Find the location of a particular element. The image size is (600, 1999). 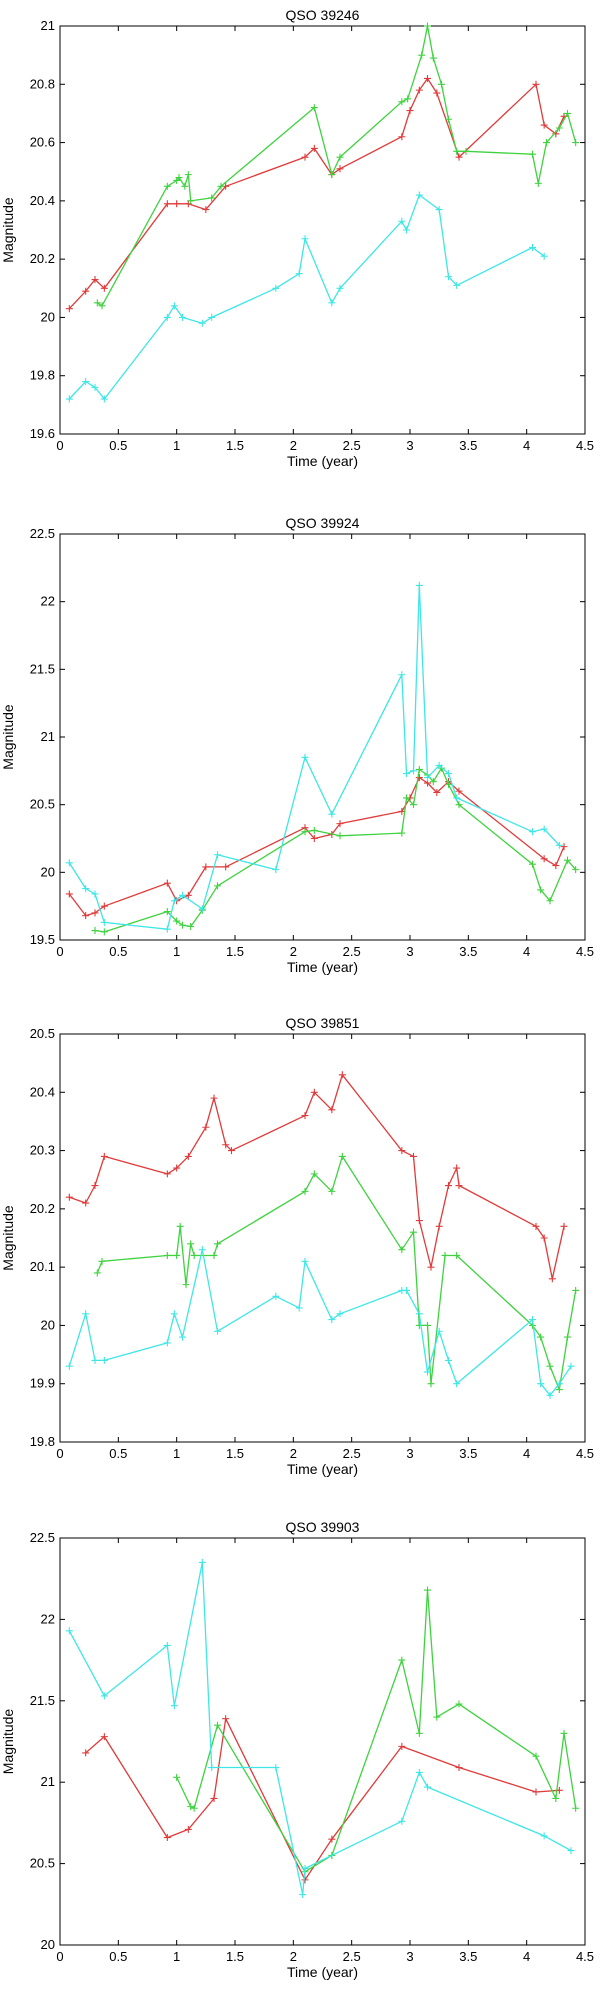

y-tick-label: 20 is located at coordinates (48, 1324).